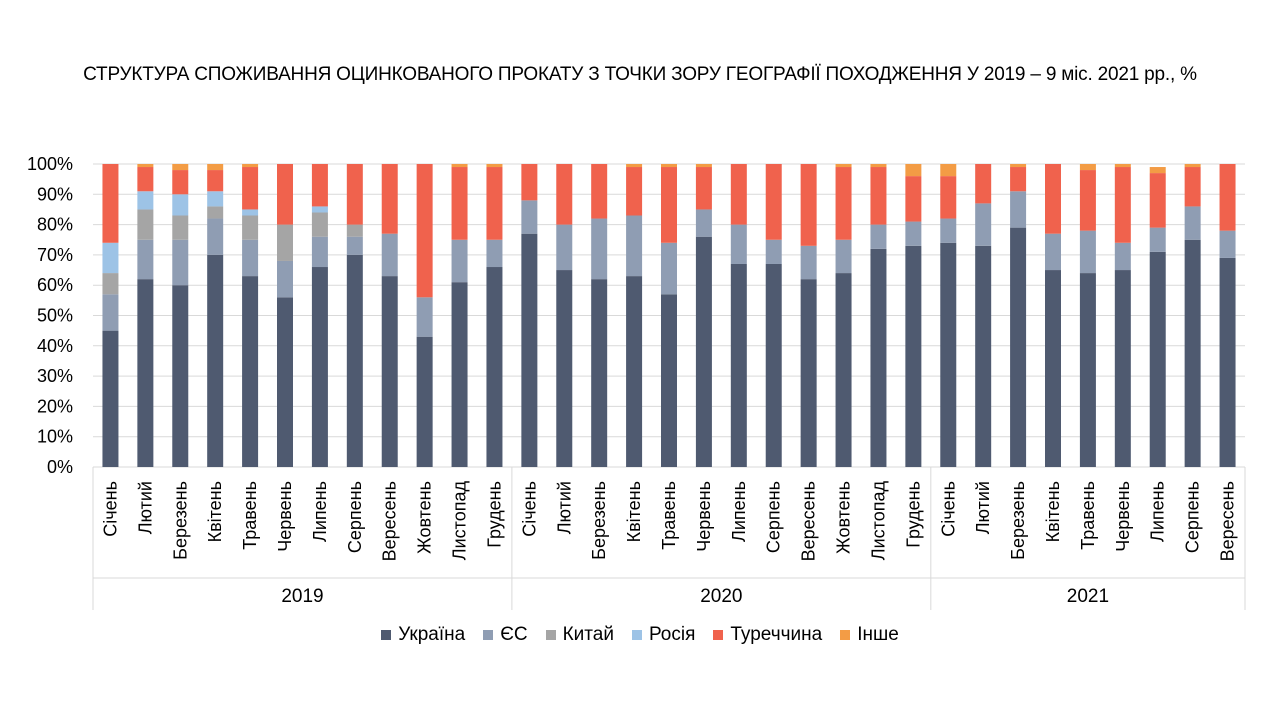 Image resolution: width=1280 pixels, height=720 pixels. Describe the element at coordinates (672, 634) in the screenshot. I see `legend-label: Росія` at that location.